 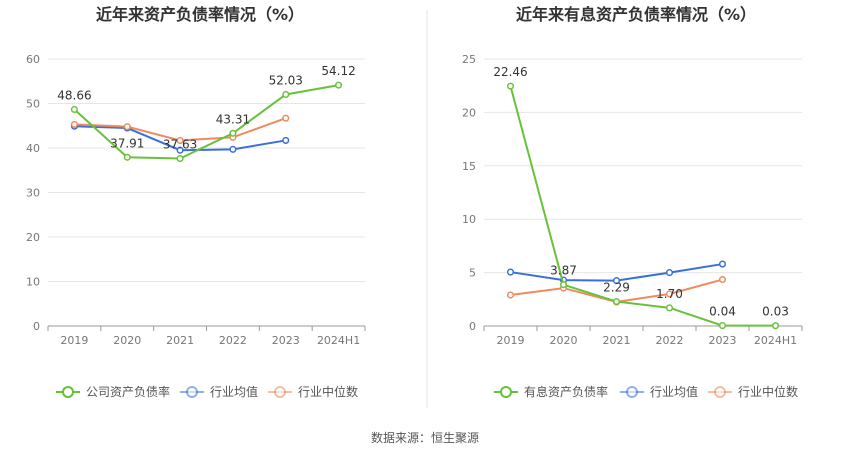 What do you see at coordinates (33, 148) in the screenshot?
I see `y-tick-label: 40` at bounding box center [33, 148].